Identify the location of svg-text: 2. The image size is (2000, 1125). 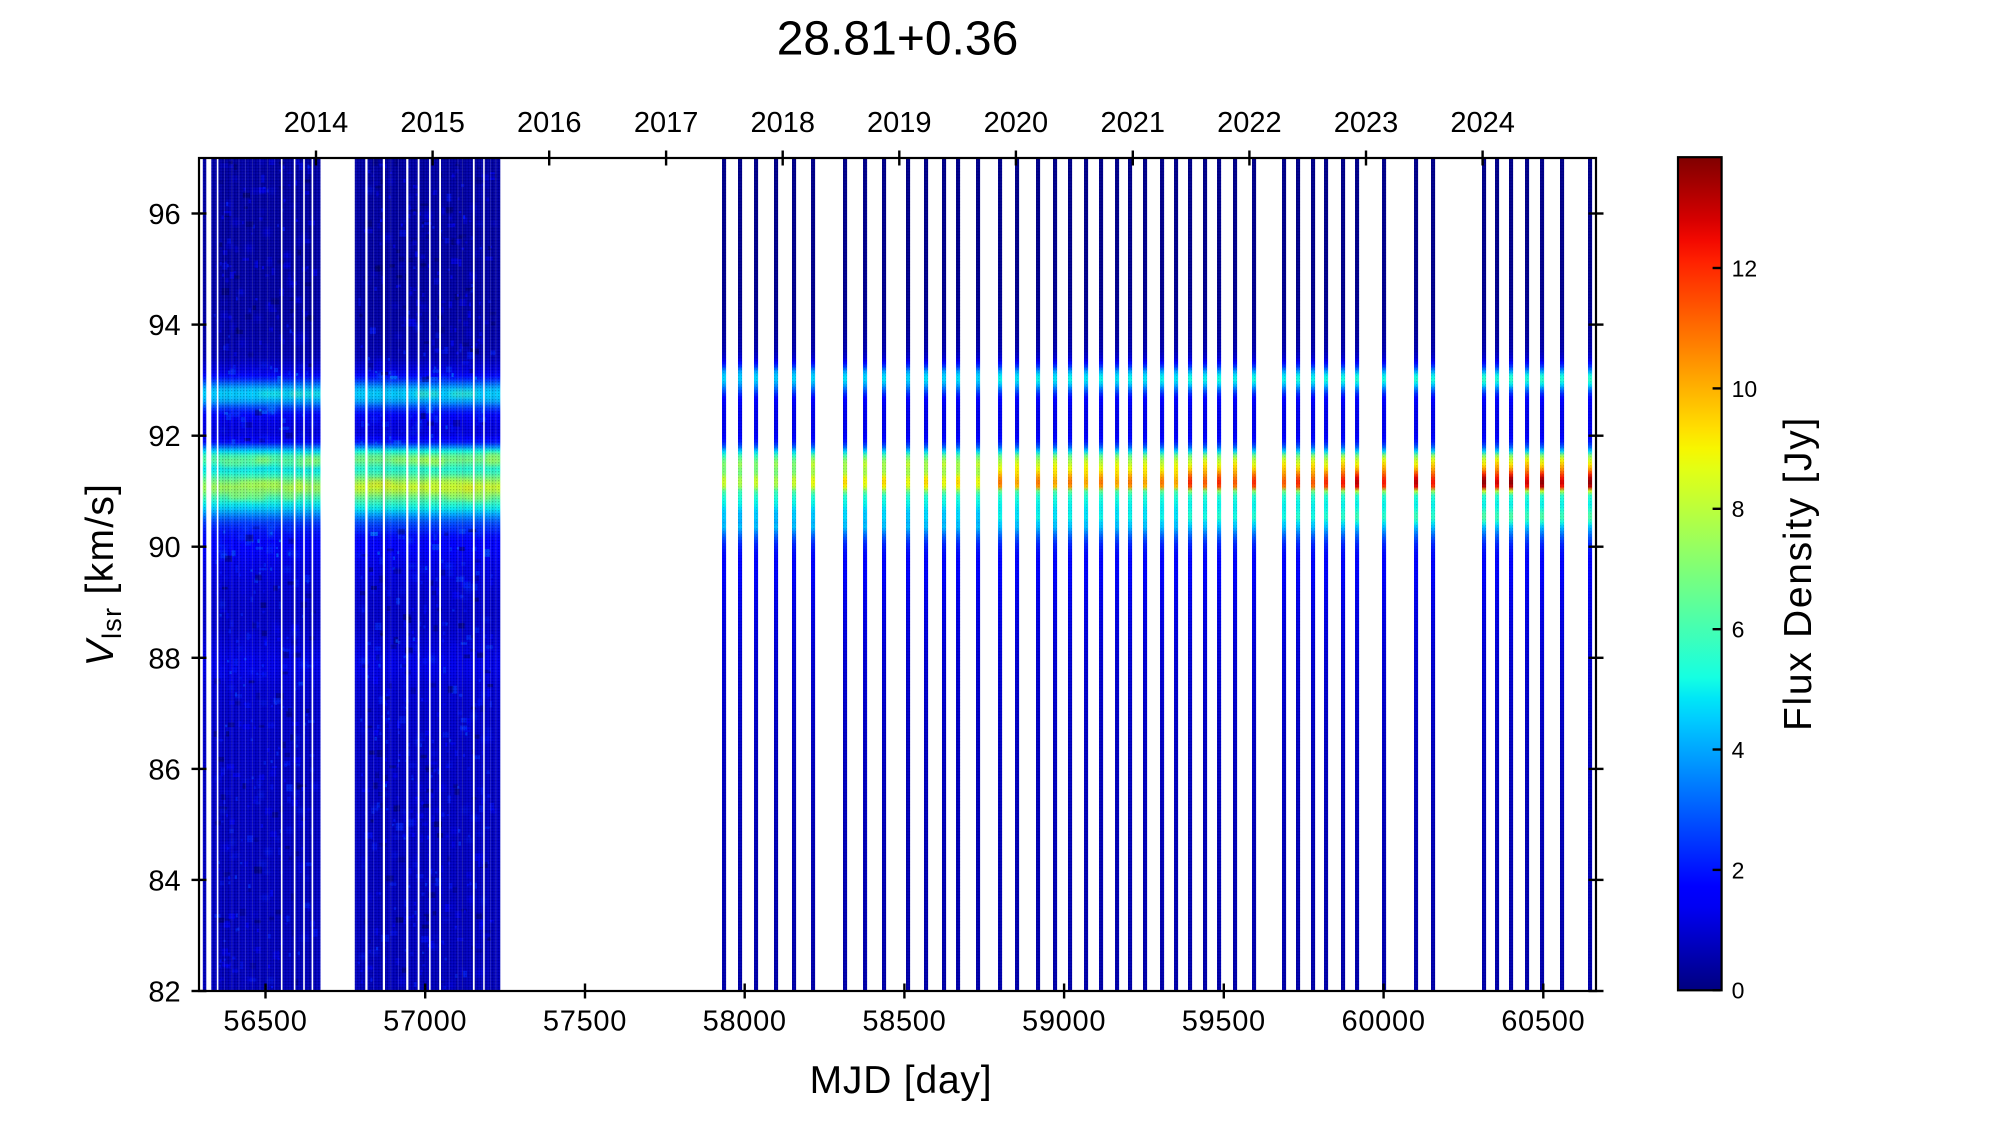
(1738, 870).